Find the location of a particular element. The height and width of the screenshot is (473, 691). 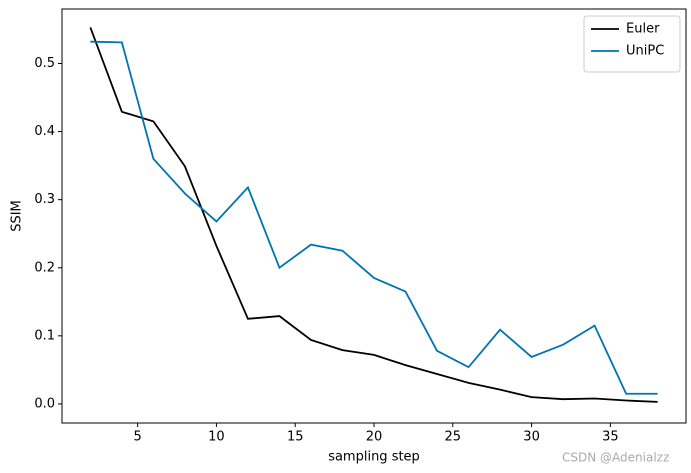

y-tick-label: 0.1 is located at coordinates (44, 335).